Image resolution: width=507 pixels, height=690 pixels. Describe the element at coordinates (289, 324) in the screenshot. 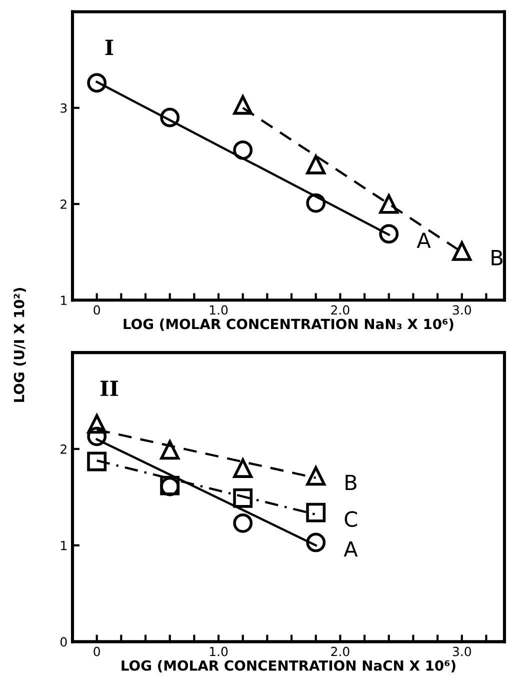

I see `x-axis-title: LOG (MOLAR CONCENTRATION NaN₃ X 10⁶)` at that location.